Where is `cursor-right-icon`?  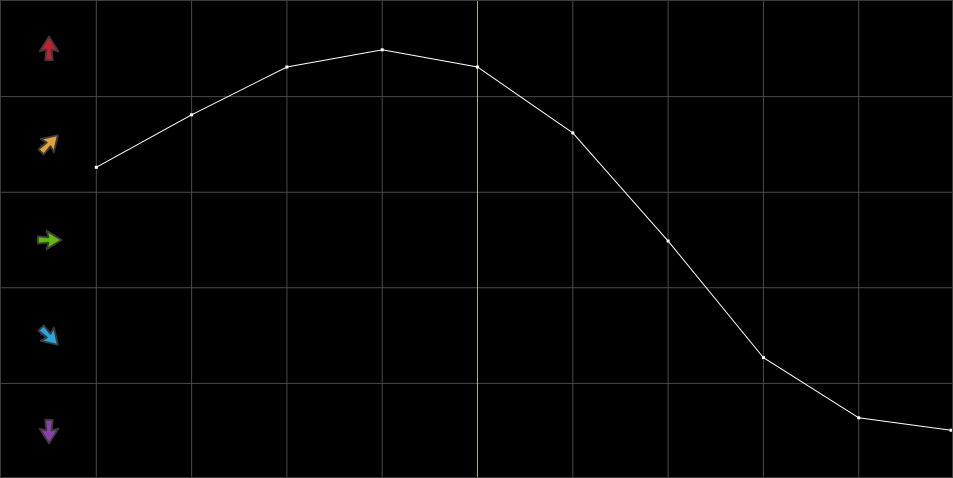 cursor-right-icon is located at coordinates (49, 240).